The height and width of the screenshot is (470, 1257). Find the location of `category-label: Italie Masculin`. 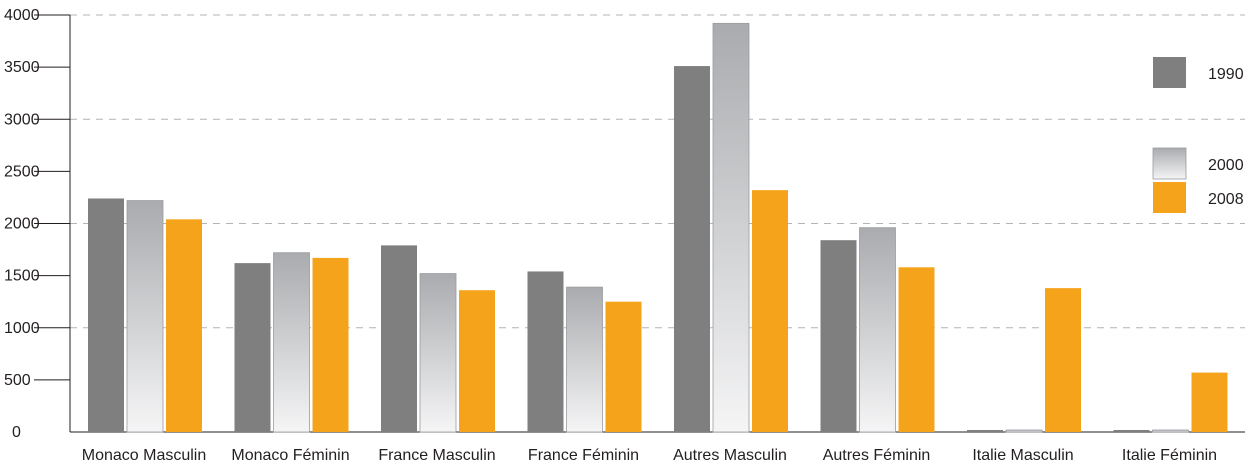

category-label: Italie Masculin is located at coordinates (1022, 455).